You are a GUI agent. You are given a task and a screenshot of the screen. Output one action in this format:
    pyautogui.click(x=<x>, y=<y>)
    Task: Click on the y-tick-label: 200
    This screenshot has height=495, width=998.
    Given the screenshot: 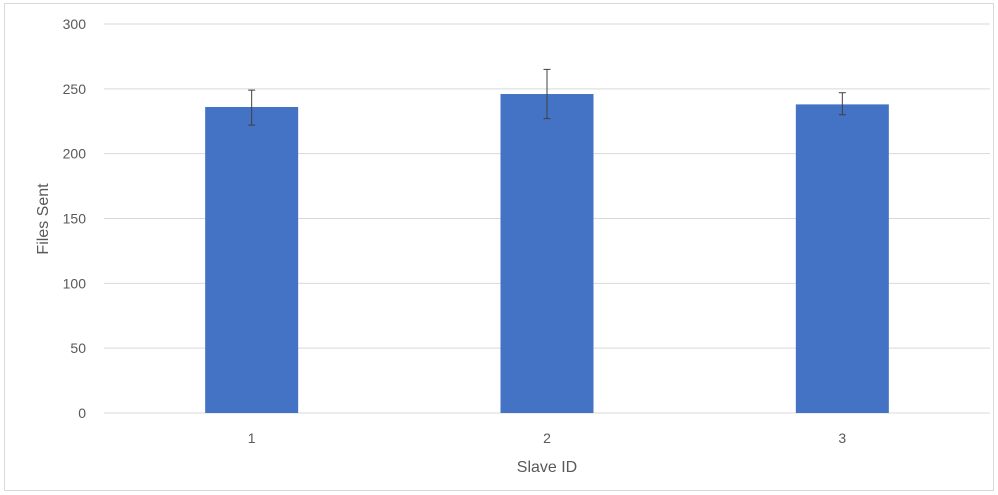 What is the action you would take?
    pyautogui.click(x=75, y=154)
    